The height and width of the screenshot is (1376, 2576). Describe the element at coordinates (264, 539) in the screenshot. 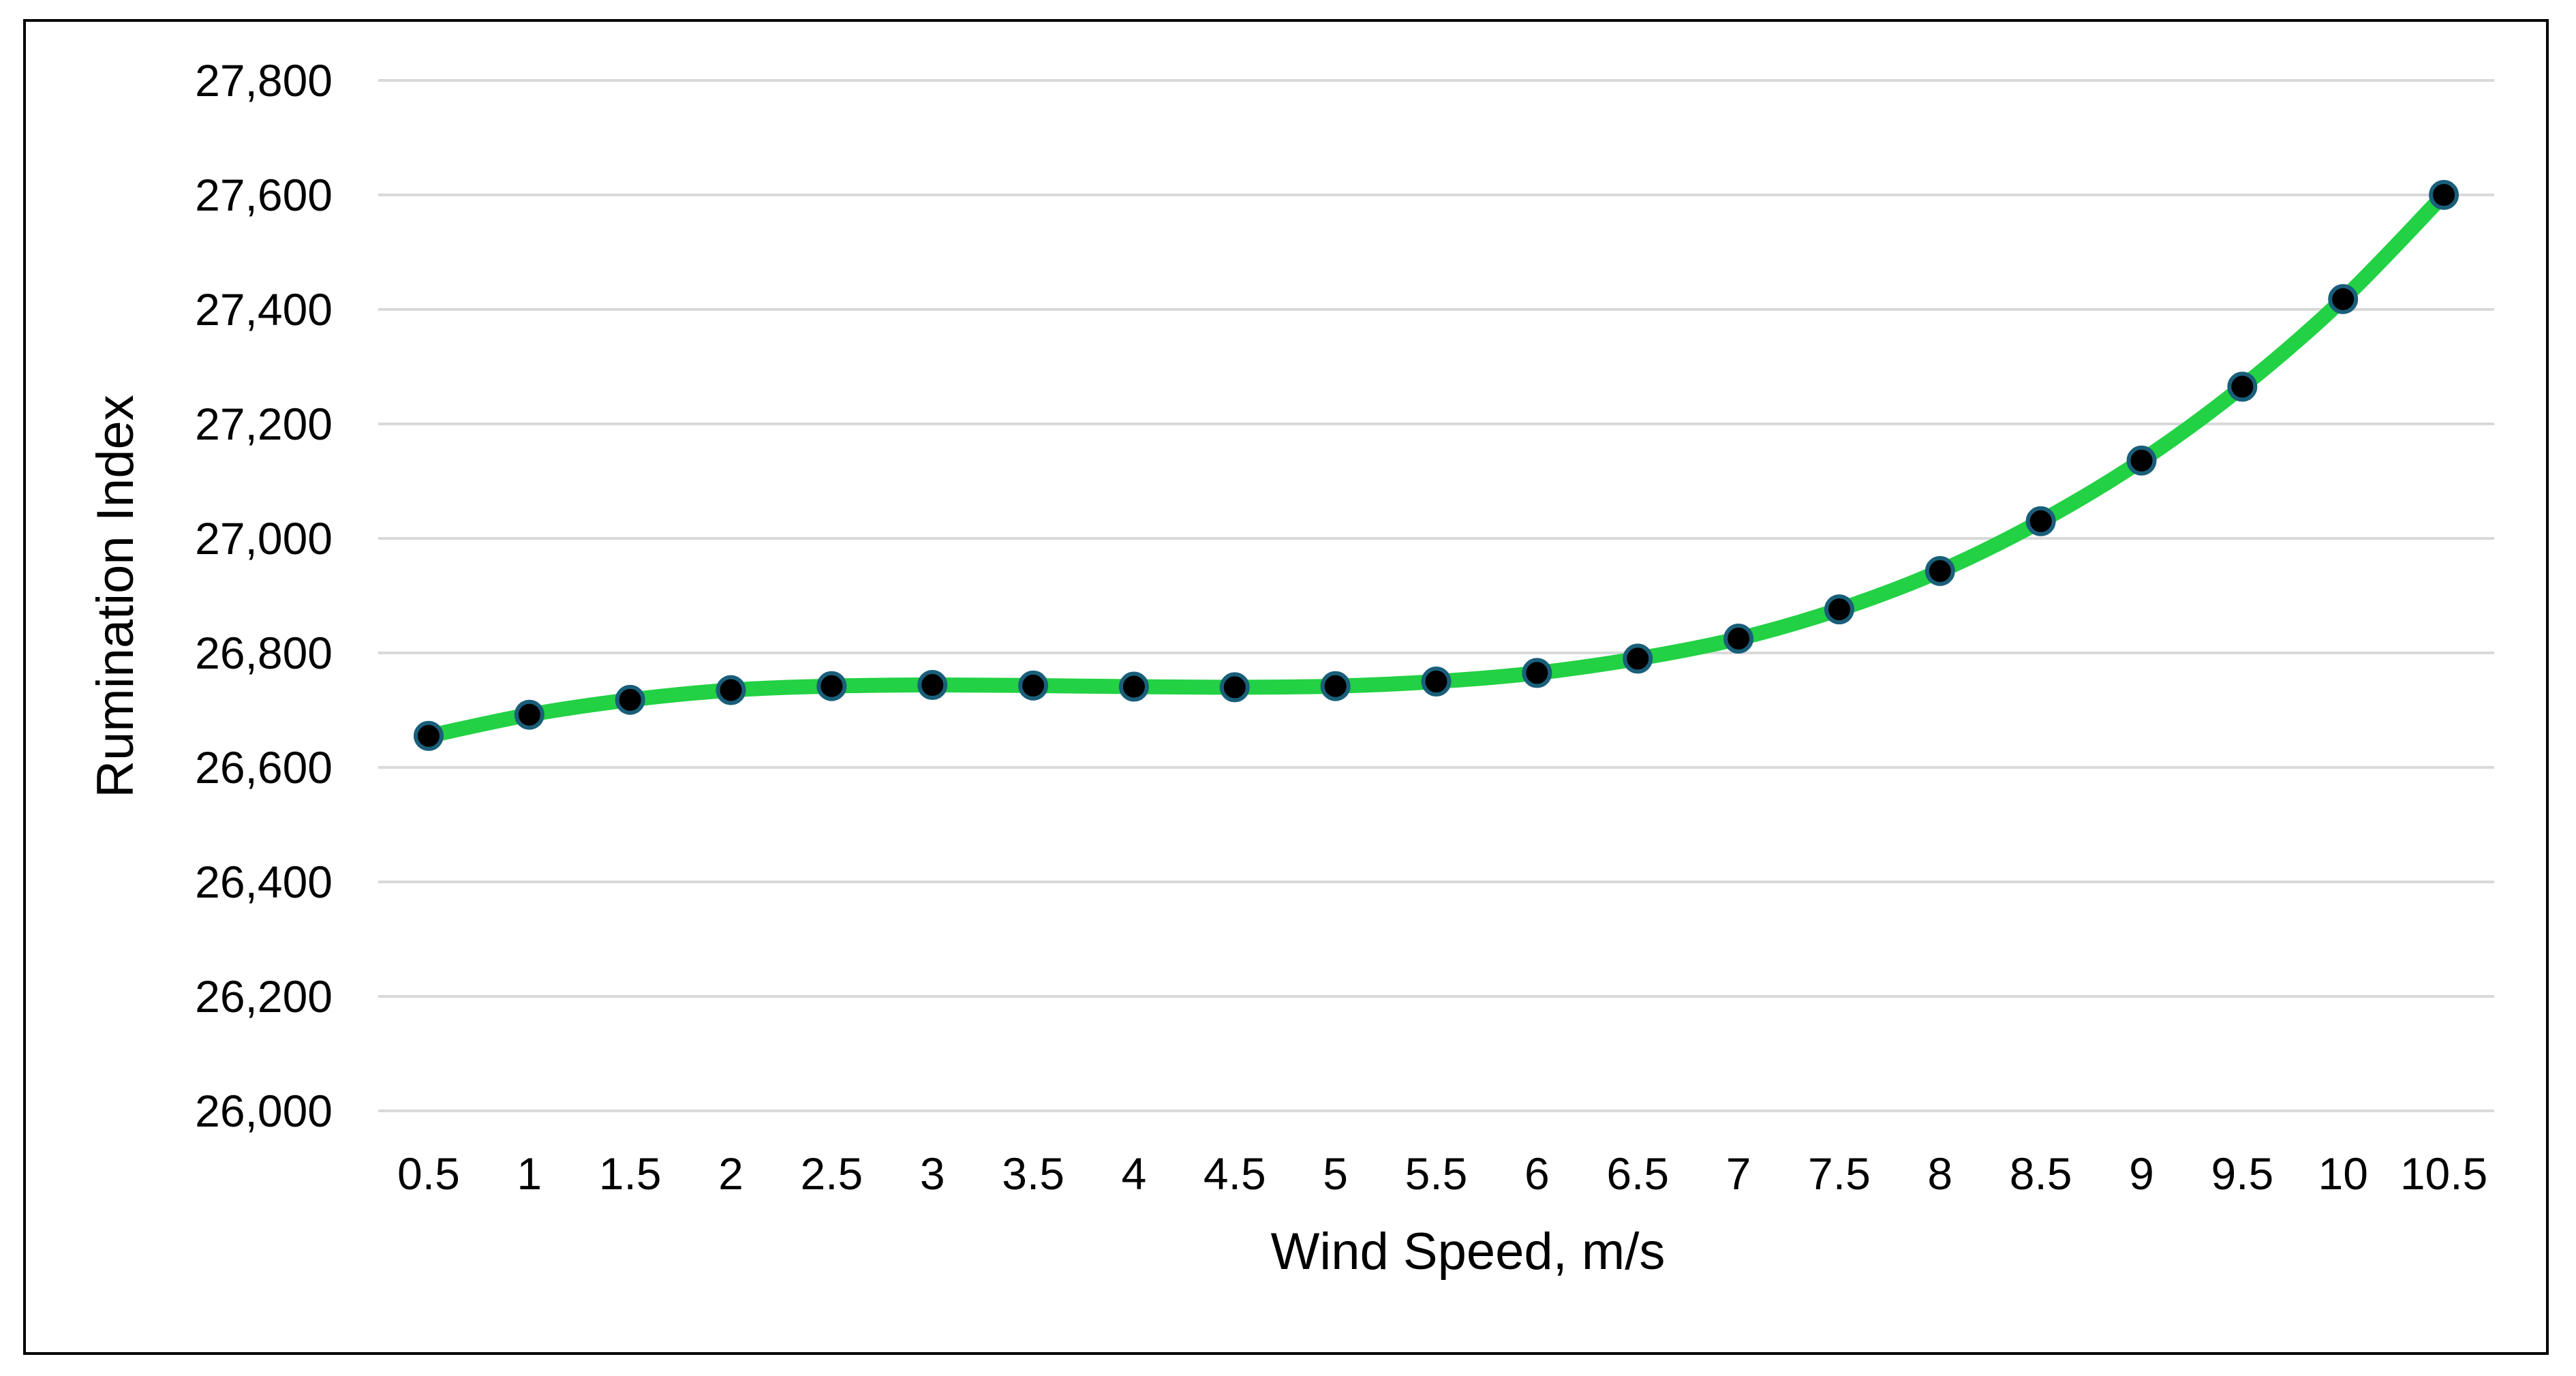

I see `y-tick-label: 27,000` at that location.